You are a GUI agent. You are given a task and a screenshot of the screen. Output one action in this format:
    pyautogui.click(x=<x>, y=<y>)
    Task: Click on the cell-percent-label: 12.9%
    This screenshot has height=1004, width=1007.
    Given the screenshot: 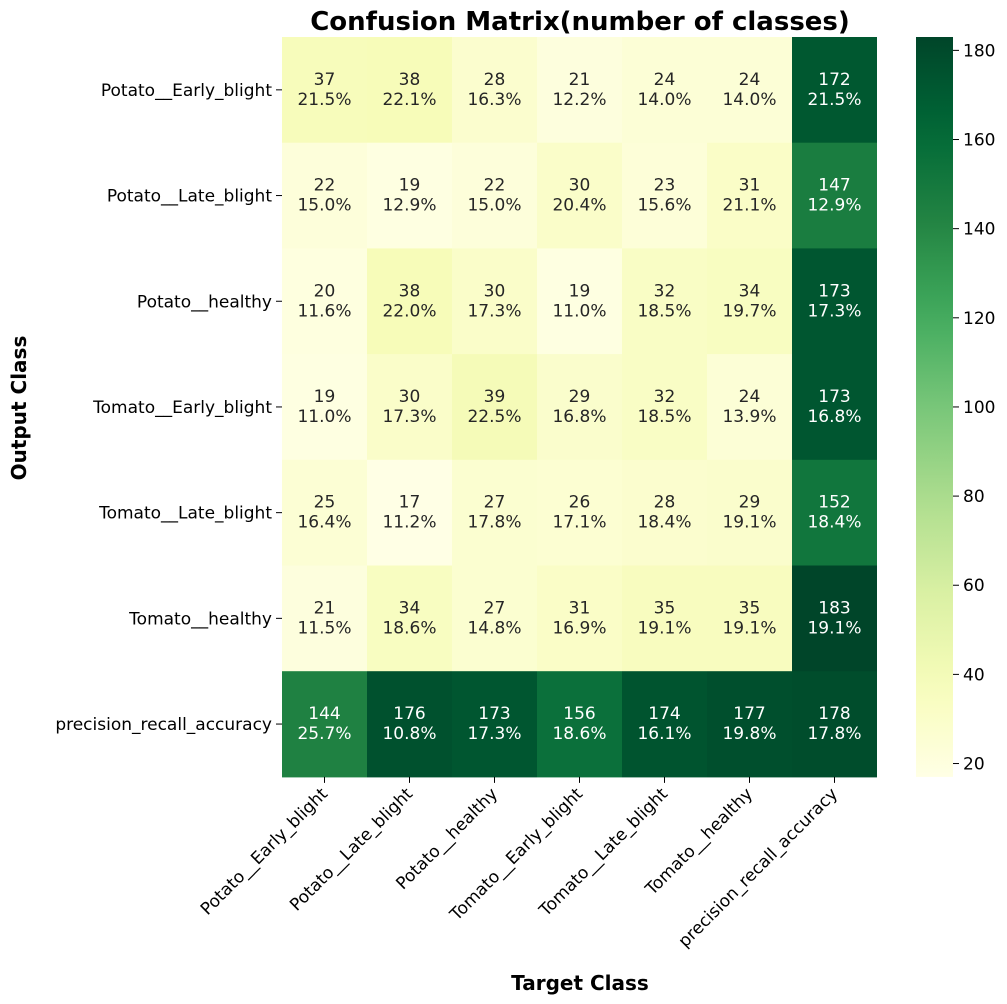 What is the action you would take?
    pyautogui.click(x=834, y=206)
    